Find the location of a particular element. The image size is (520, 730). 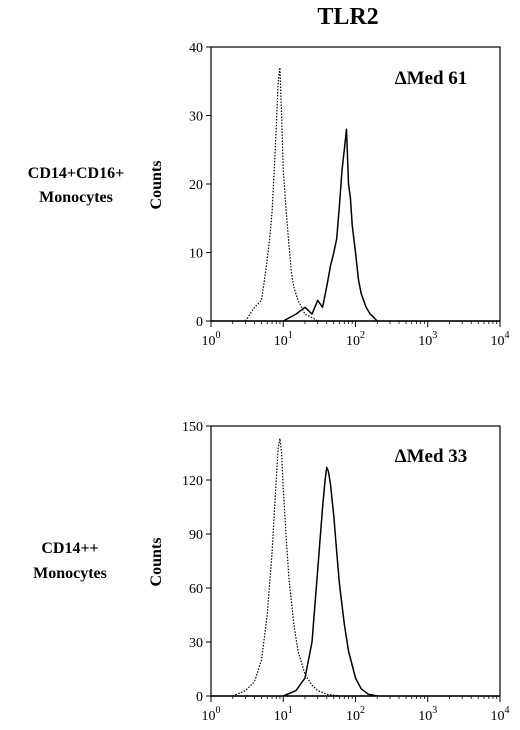

y-tick-label: 10 is located at coordinates (196, 254).